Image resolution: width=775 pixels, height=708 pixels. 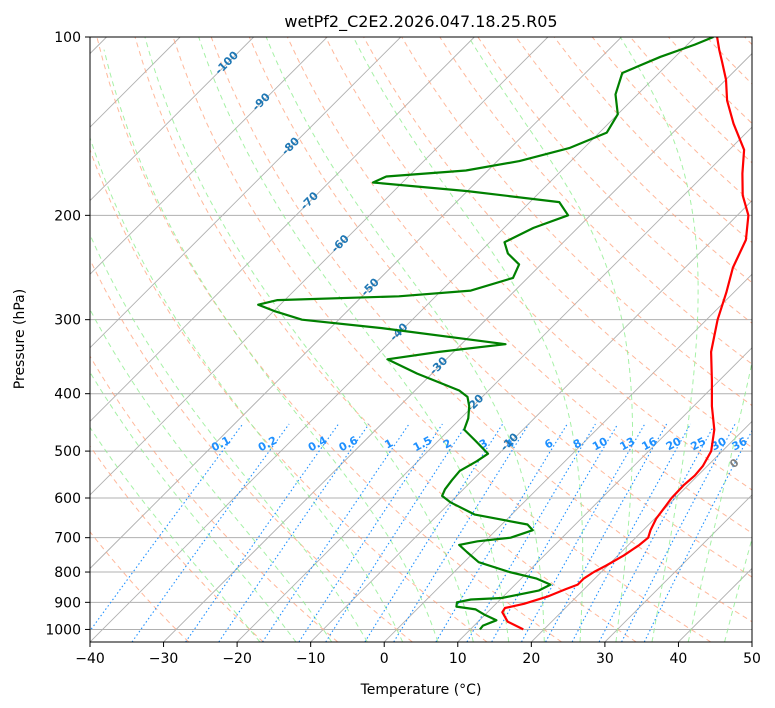 I want to click on isotherm-label: -70, so click(x=309, y=200).